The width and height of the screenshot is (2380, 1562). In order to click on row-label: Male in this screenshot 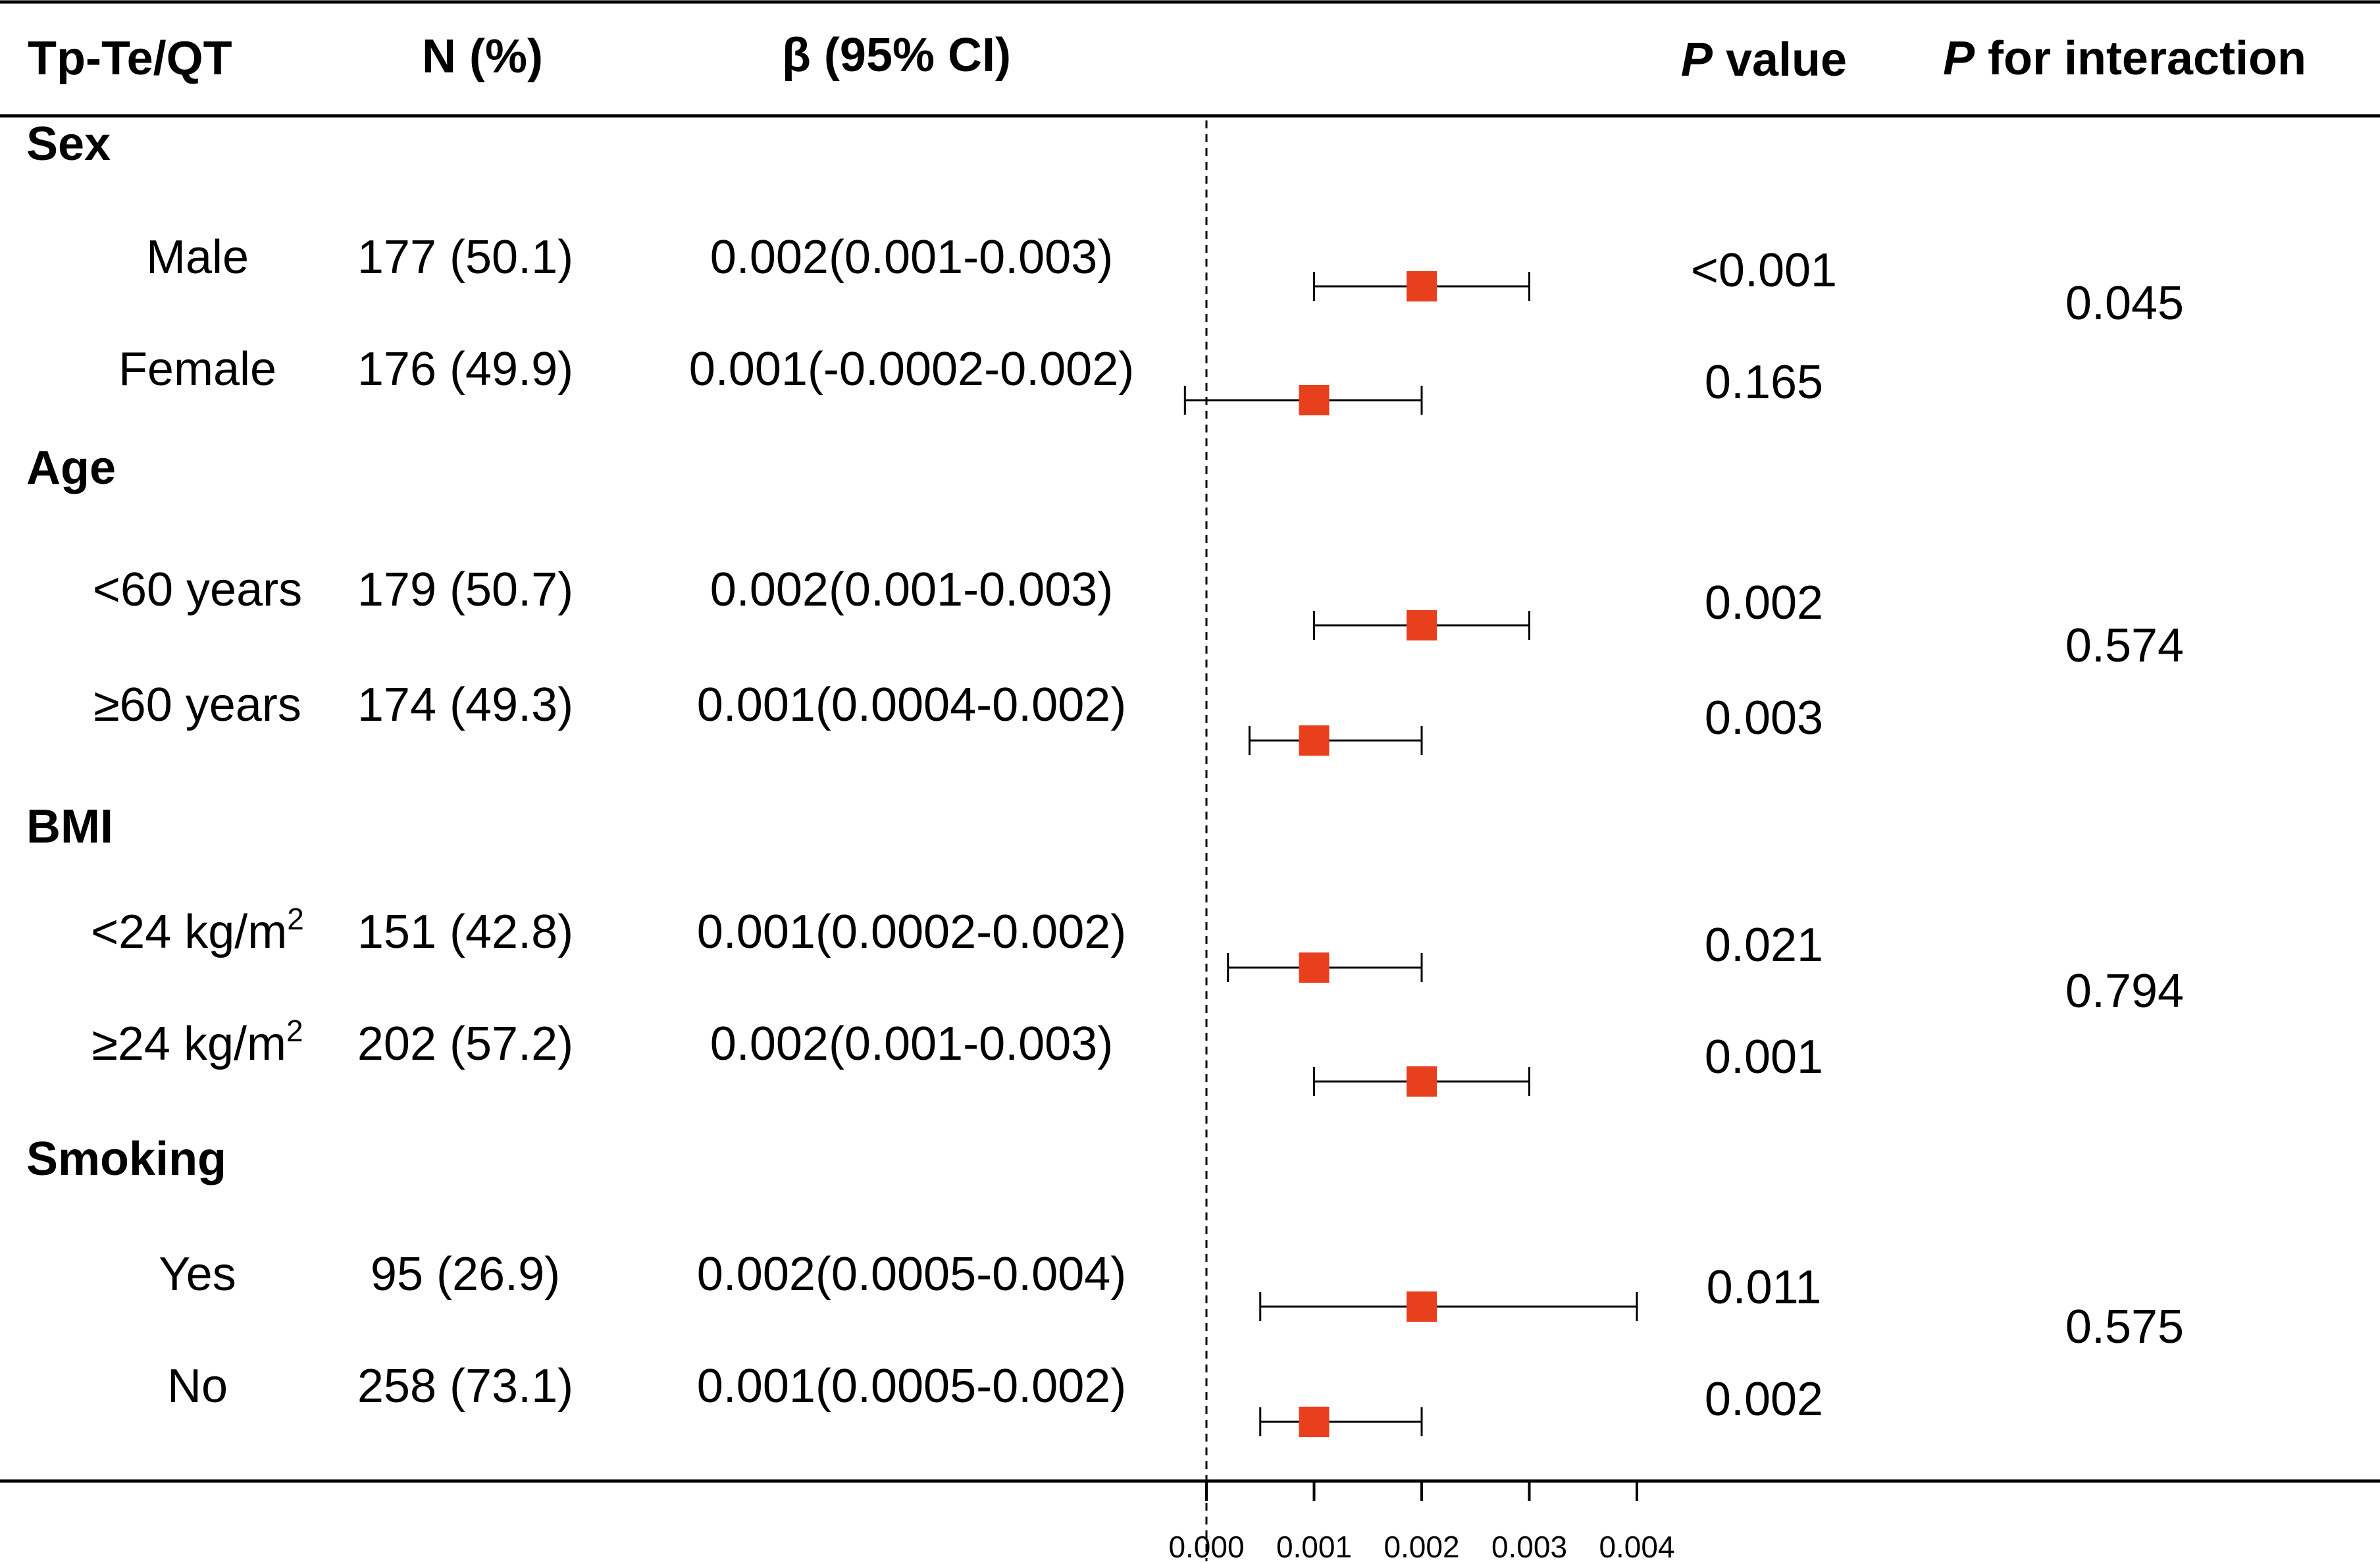, I will do `click(197, 257)`.